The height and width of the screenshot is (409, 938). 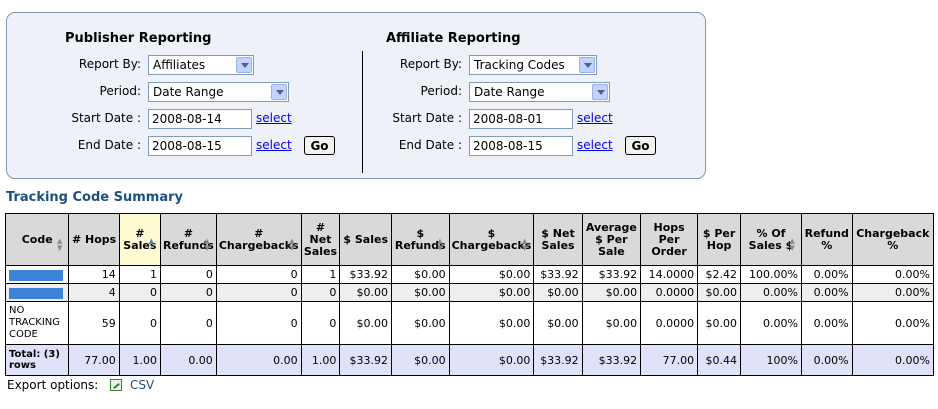 I want to click on column-header-dollar-sales: $ Sales, so click(x=365, y=239).